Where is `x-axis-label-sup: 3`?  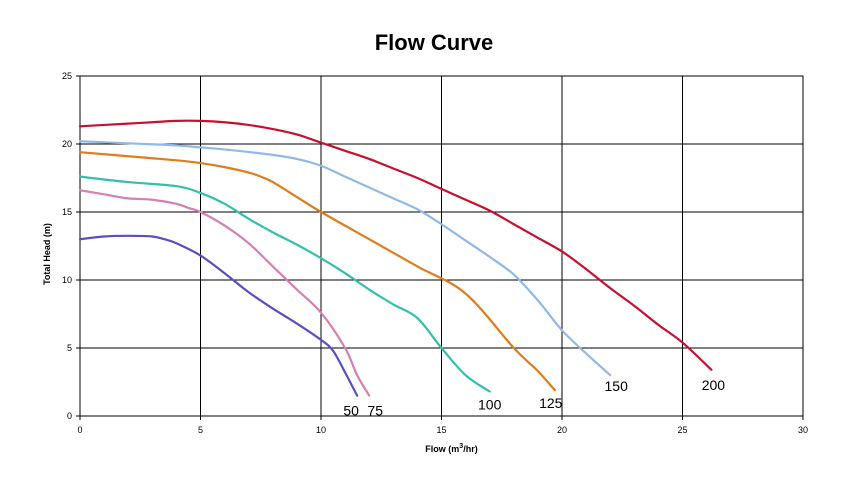
x-axis-label-sup: 3 is located at coordinates (461, 446).